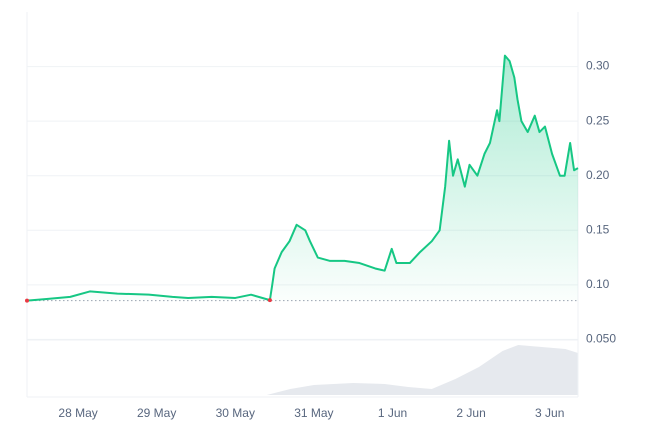 This screenshot has height=433, width=650. I want to click on x-tick-label: 1 Jun, so click(392, 413).